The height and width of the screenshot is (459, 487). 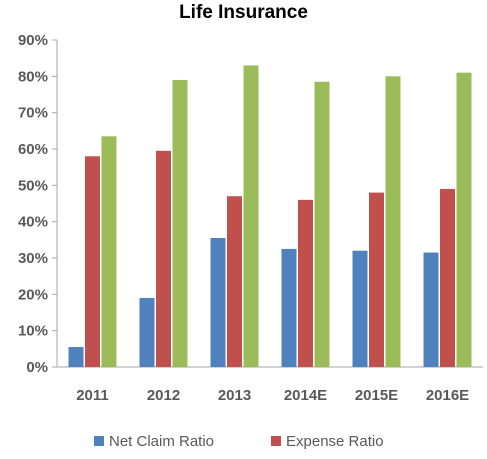 What do you see at coordinates (37, 204) in the screenshot?
I see `y-axis-ticks: 0% 10% 20% 30% 40% 50% 60% 70% 80% 90%` at bounding box center [37, 204].